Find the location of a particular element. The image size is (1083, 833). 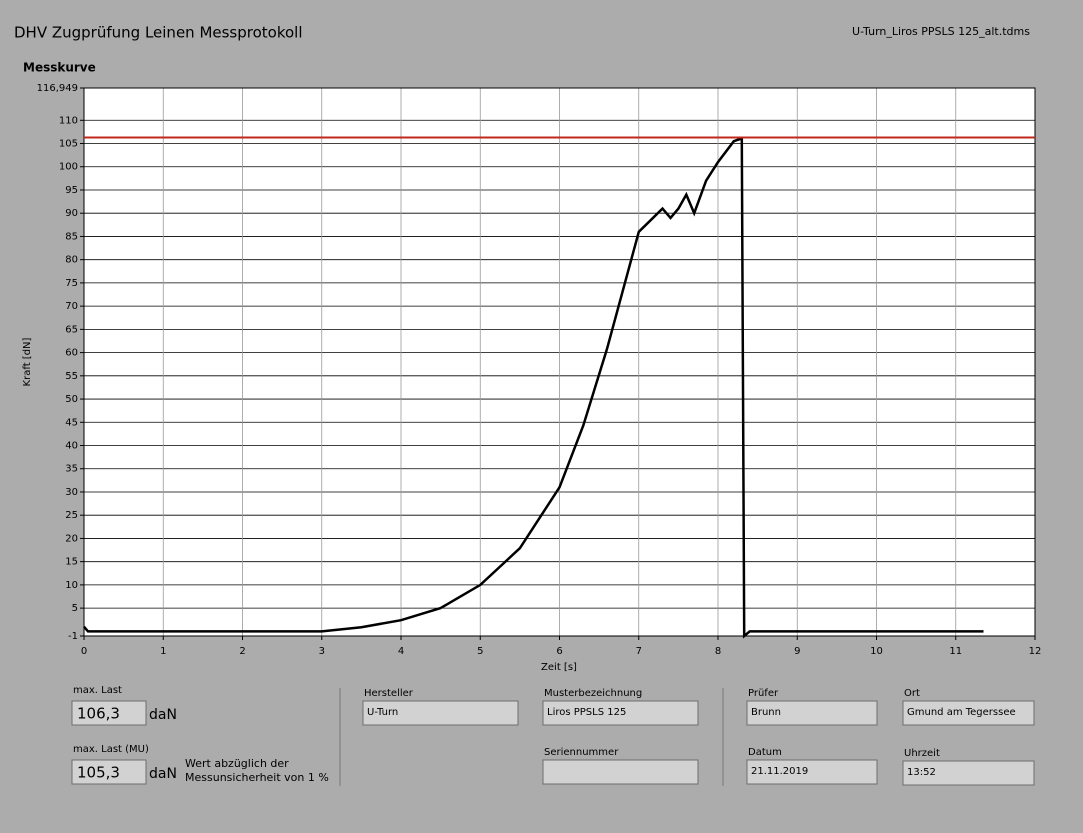

y-tick-label: 116,949 is located at coordinates (57, 88).